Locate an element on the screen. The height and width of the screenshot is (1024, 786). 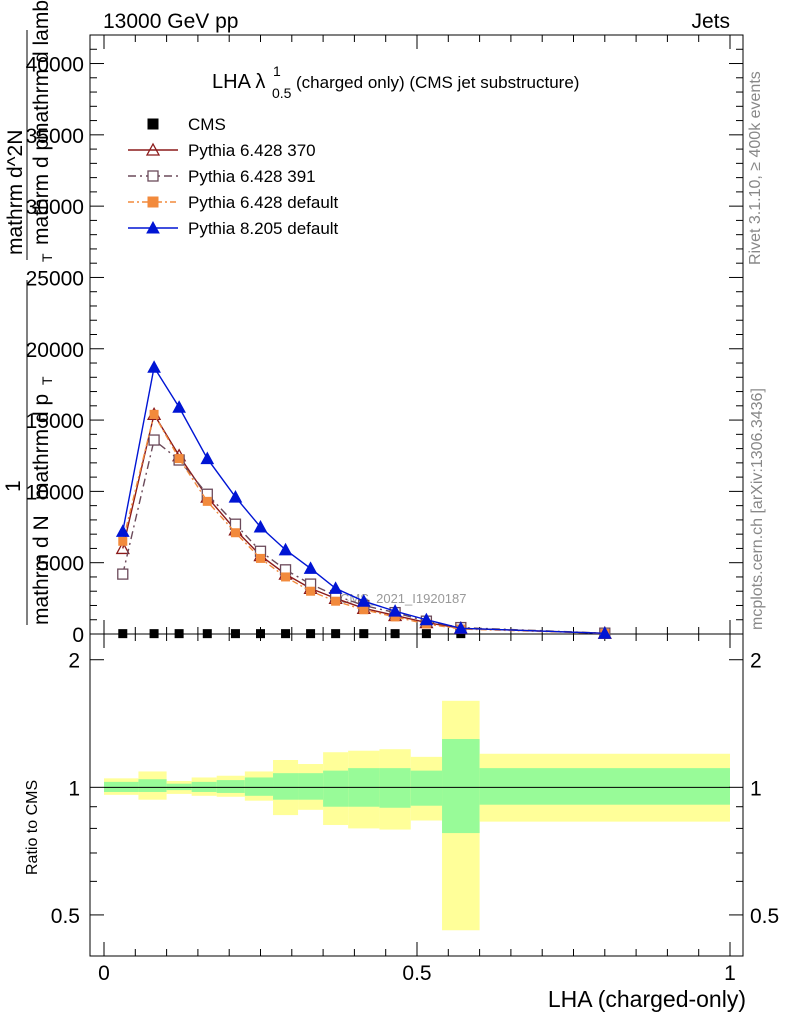
main-ytick-label: 35000 is located at coordinates (55, 136).